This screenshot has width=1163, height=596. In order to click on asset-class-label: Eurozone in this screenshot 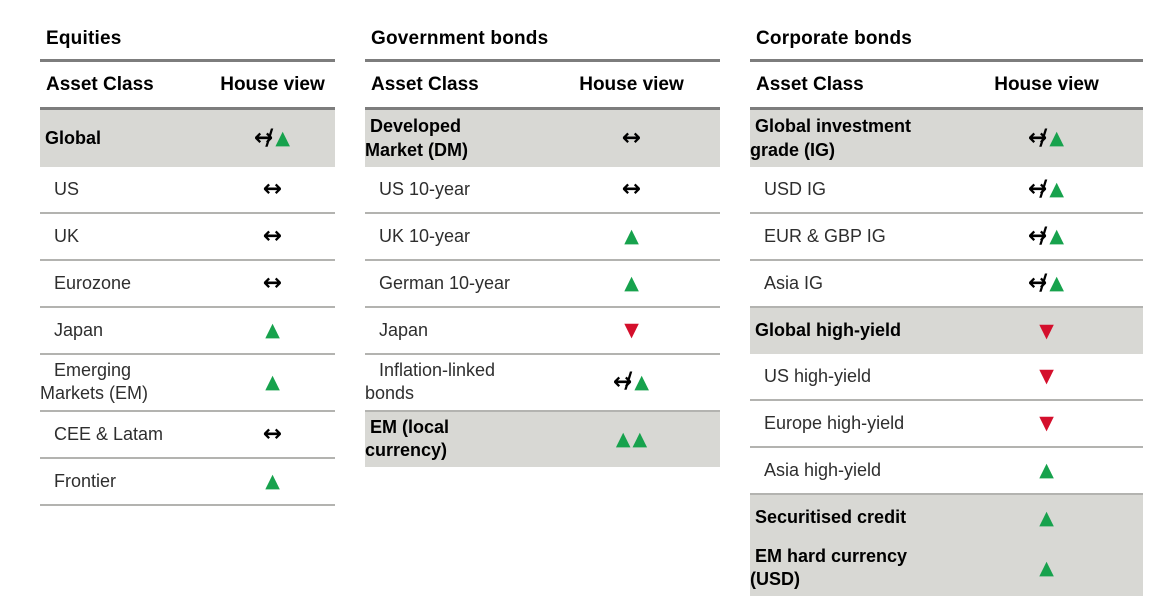, I will do `click(93, 282)`.